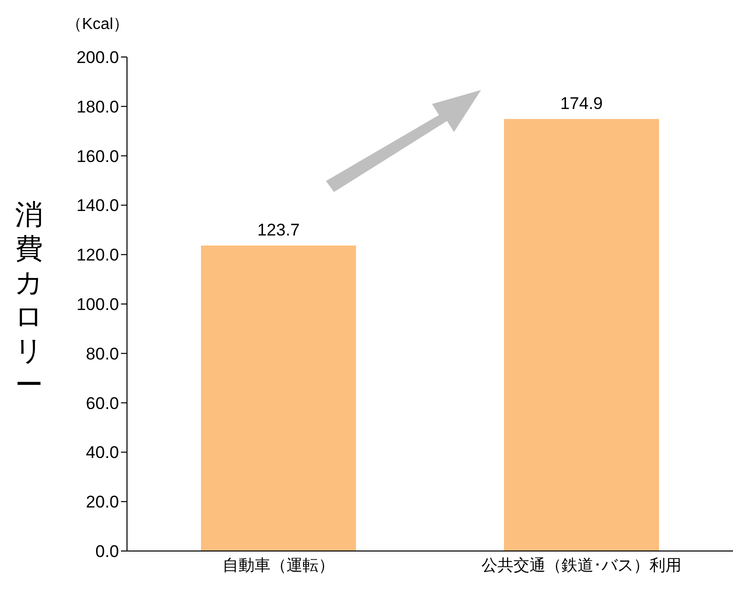 The height and width of the screenshot is (590, 733). I want to click on y-tick-label: 200.0, so click(97, 58).